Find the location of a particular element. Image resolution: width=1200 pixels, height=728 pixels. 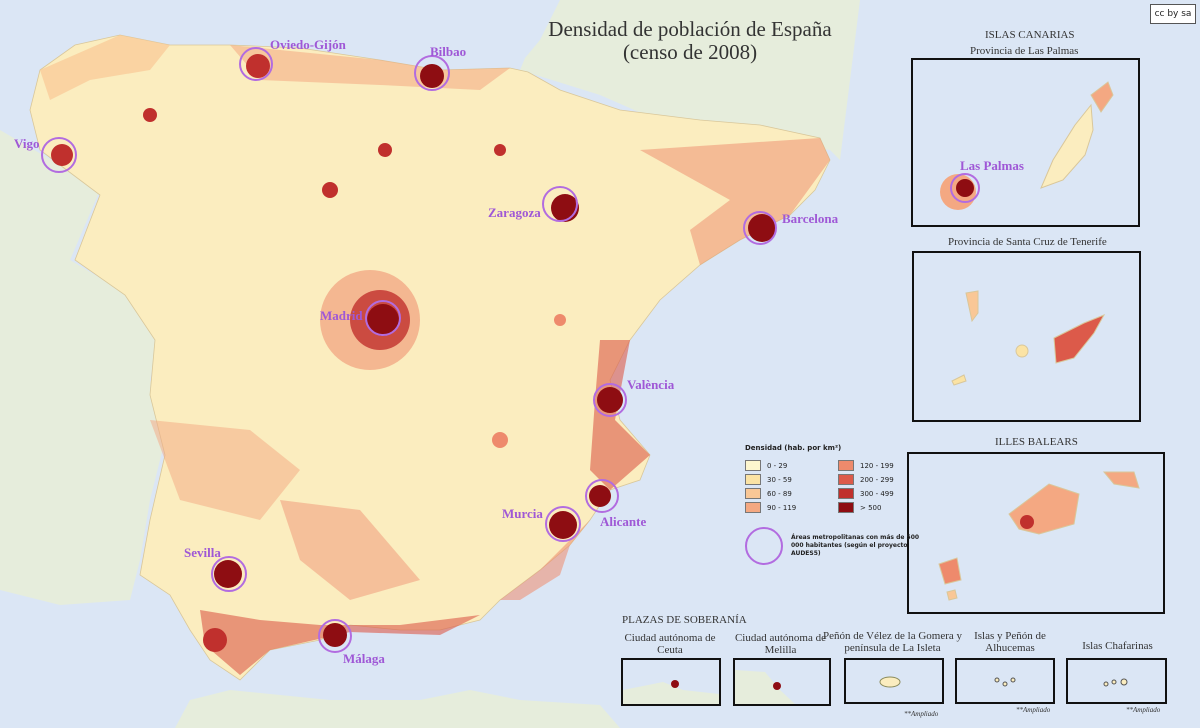

label-alicante: Alicante is located at coordinates (623, 521).